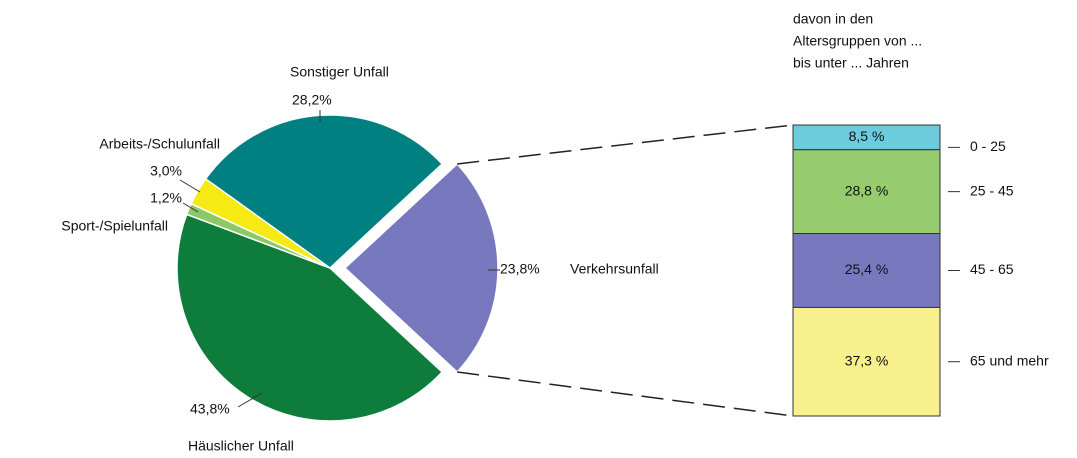 Image resolution: width=1077 pixels, height=458 pixels. I want to click on category-label: Verkehrsunfall, so click(614, 269).